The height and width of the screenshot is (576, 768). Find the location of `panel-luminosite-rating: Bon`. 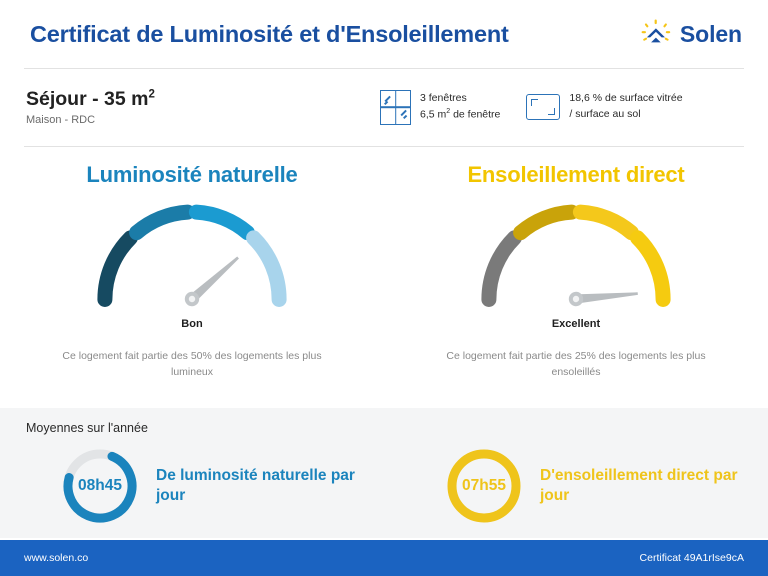

panel-luminosite-rating: Bon is located at coordinates (192, 324).